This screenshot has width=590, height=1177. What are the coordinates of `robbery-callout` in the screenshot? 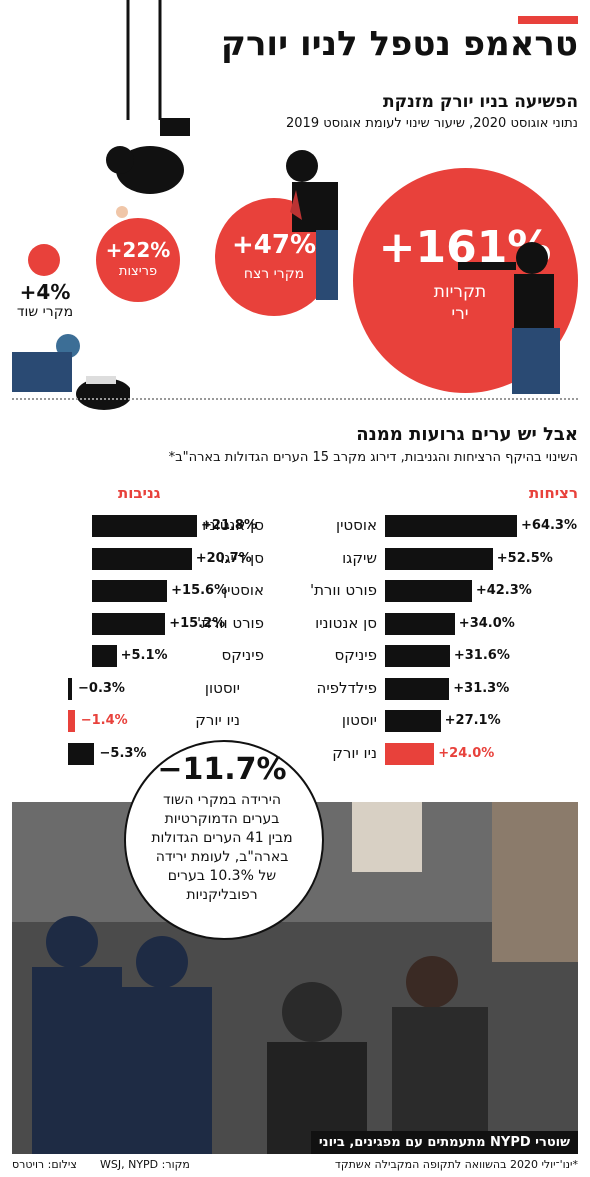 It's located at (224, 840).